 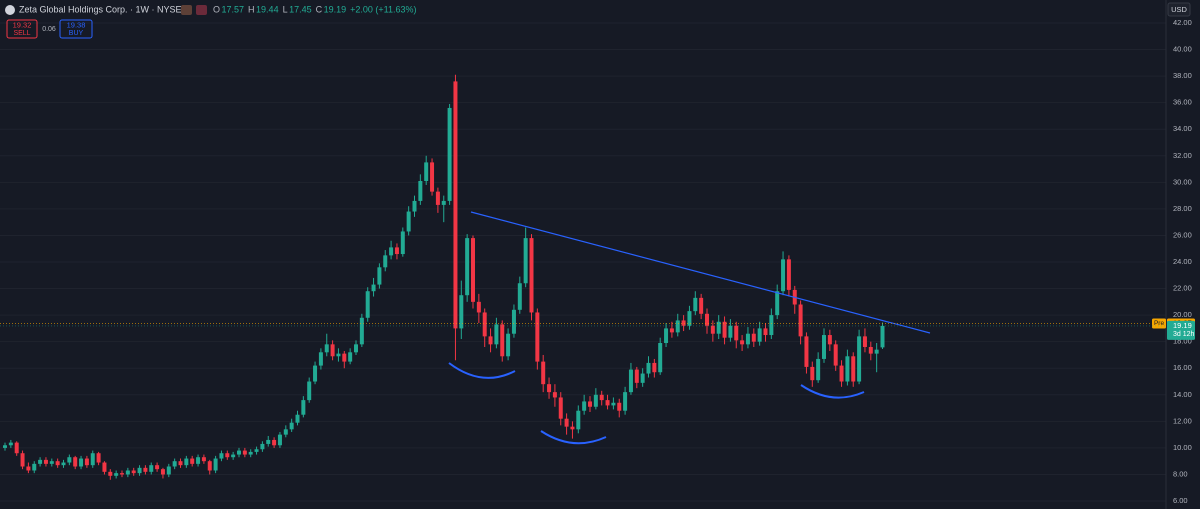 I want to click on y-tick-label: 34.00, so click(x=1182, y=128).